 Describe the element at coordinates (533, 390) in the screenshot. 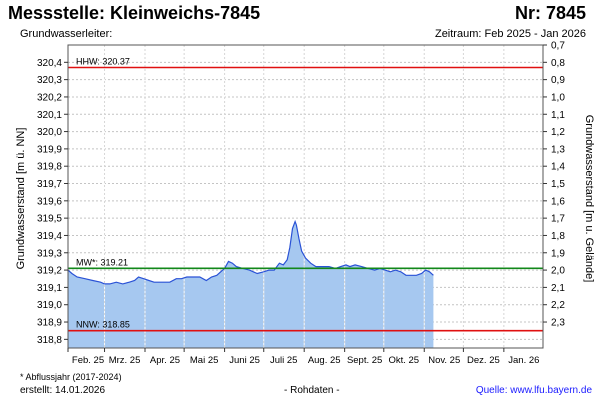

I see `source-link: Quelle: www.lfu.bayern.de` at that location.